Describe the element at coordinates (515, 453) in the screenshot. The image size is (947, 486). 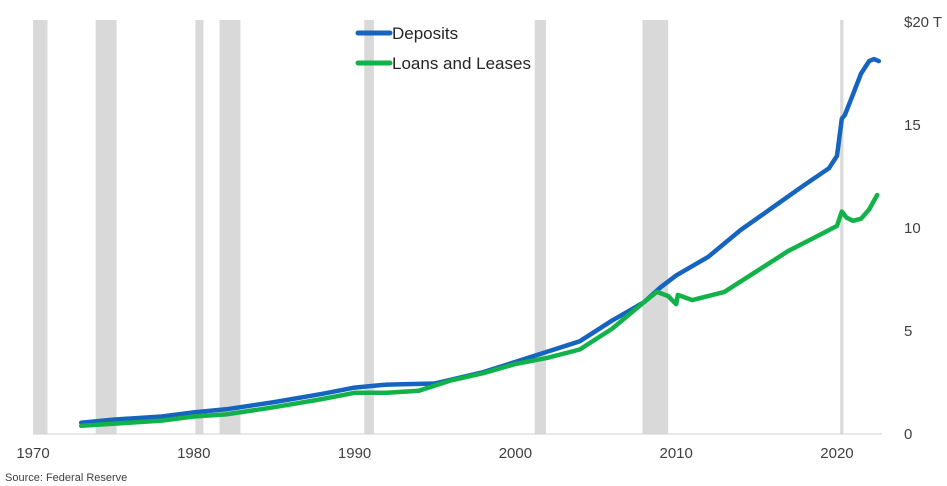
I see `x-tick-label: 2000` at that location.